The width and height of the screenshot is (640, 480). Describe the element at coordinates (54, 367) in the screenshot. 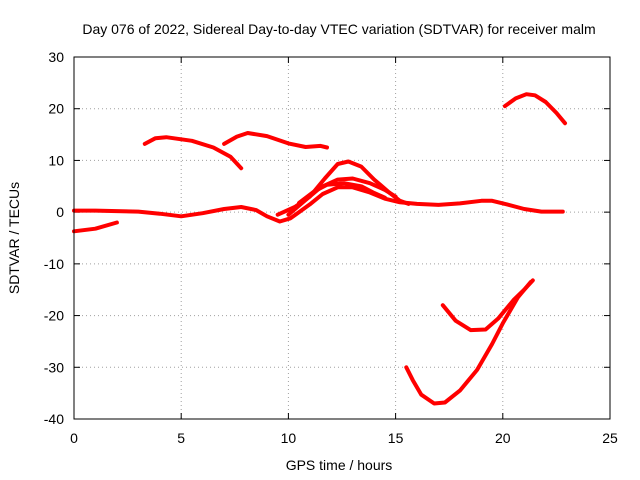

I see `y-tick-label: -30` at that location.